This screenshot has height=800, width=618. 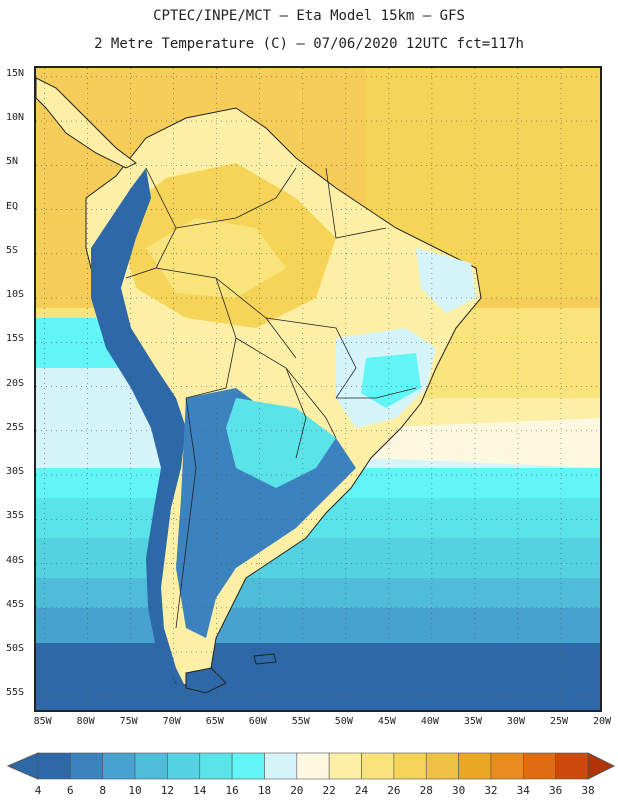 I want to click on longitude-tick-label: 45W, so click(x=386, y=721).